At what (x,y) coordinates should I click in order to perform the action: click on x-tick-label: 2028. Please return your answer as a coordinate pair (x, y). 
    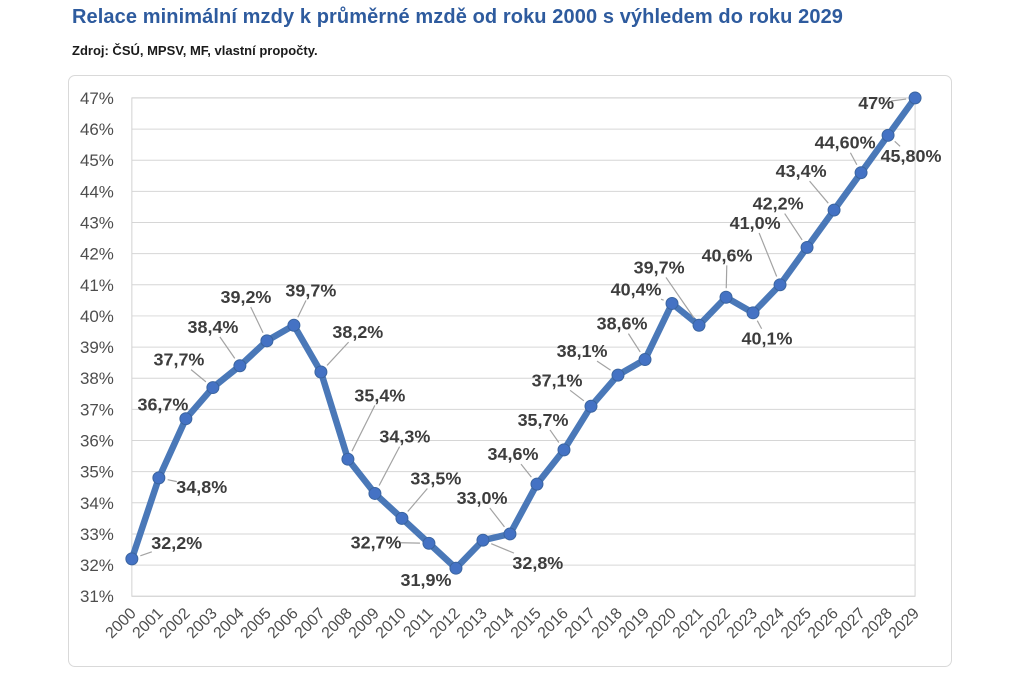
    Looking at the image, I should click on (877, 623).